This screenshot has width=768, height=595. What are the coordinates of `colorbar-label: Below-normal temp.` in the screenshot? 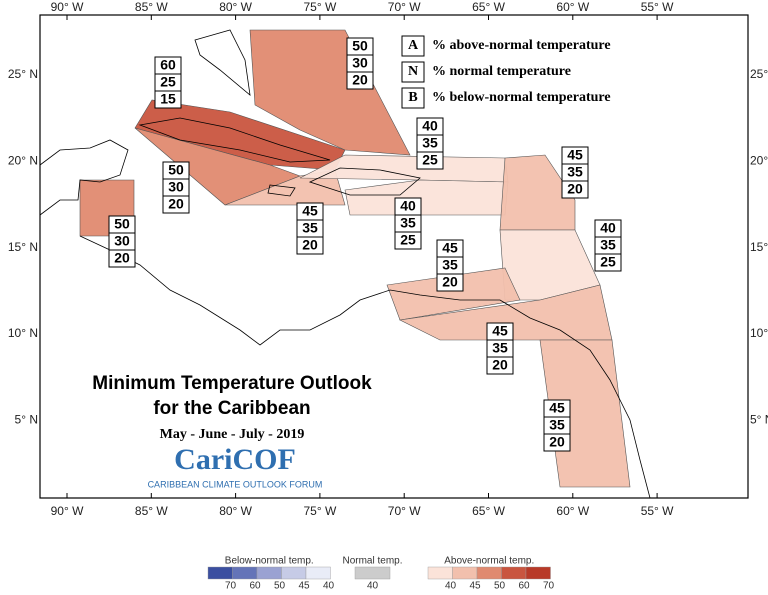 It's located at (269, 561).